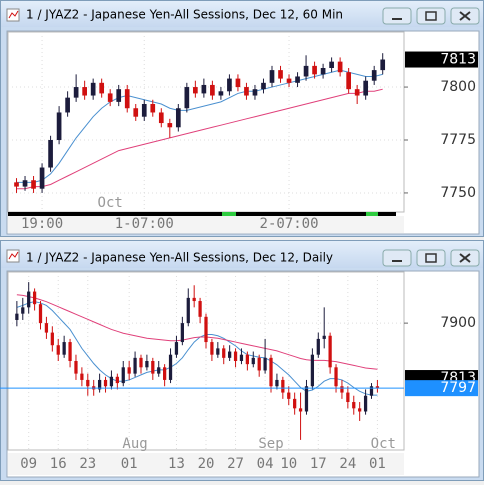 The width and height of the screenshot is (484, 485). Describe the element at coordinates (377, 464) in the screenshot. I see `x-tick-label: 01` at that location.